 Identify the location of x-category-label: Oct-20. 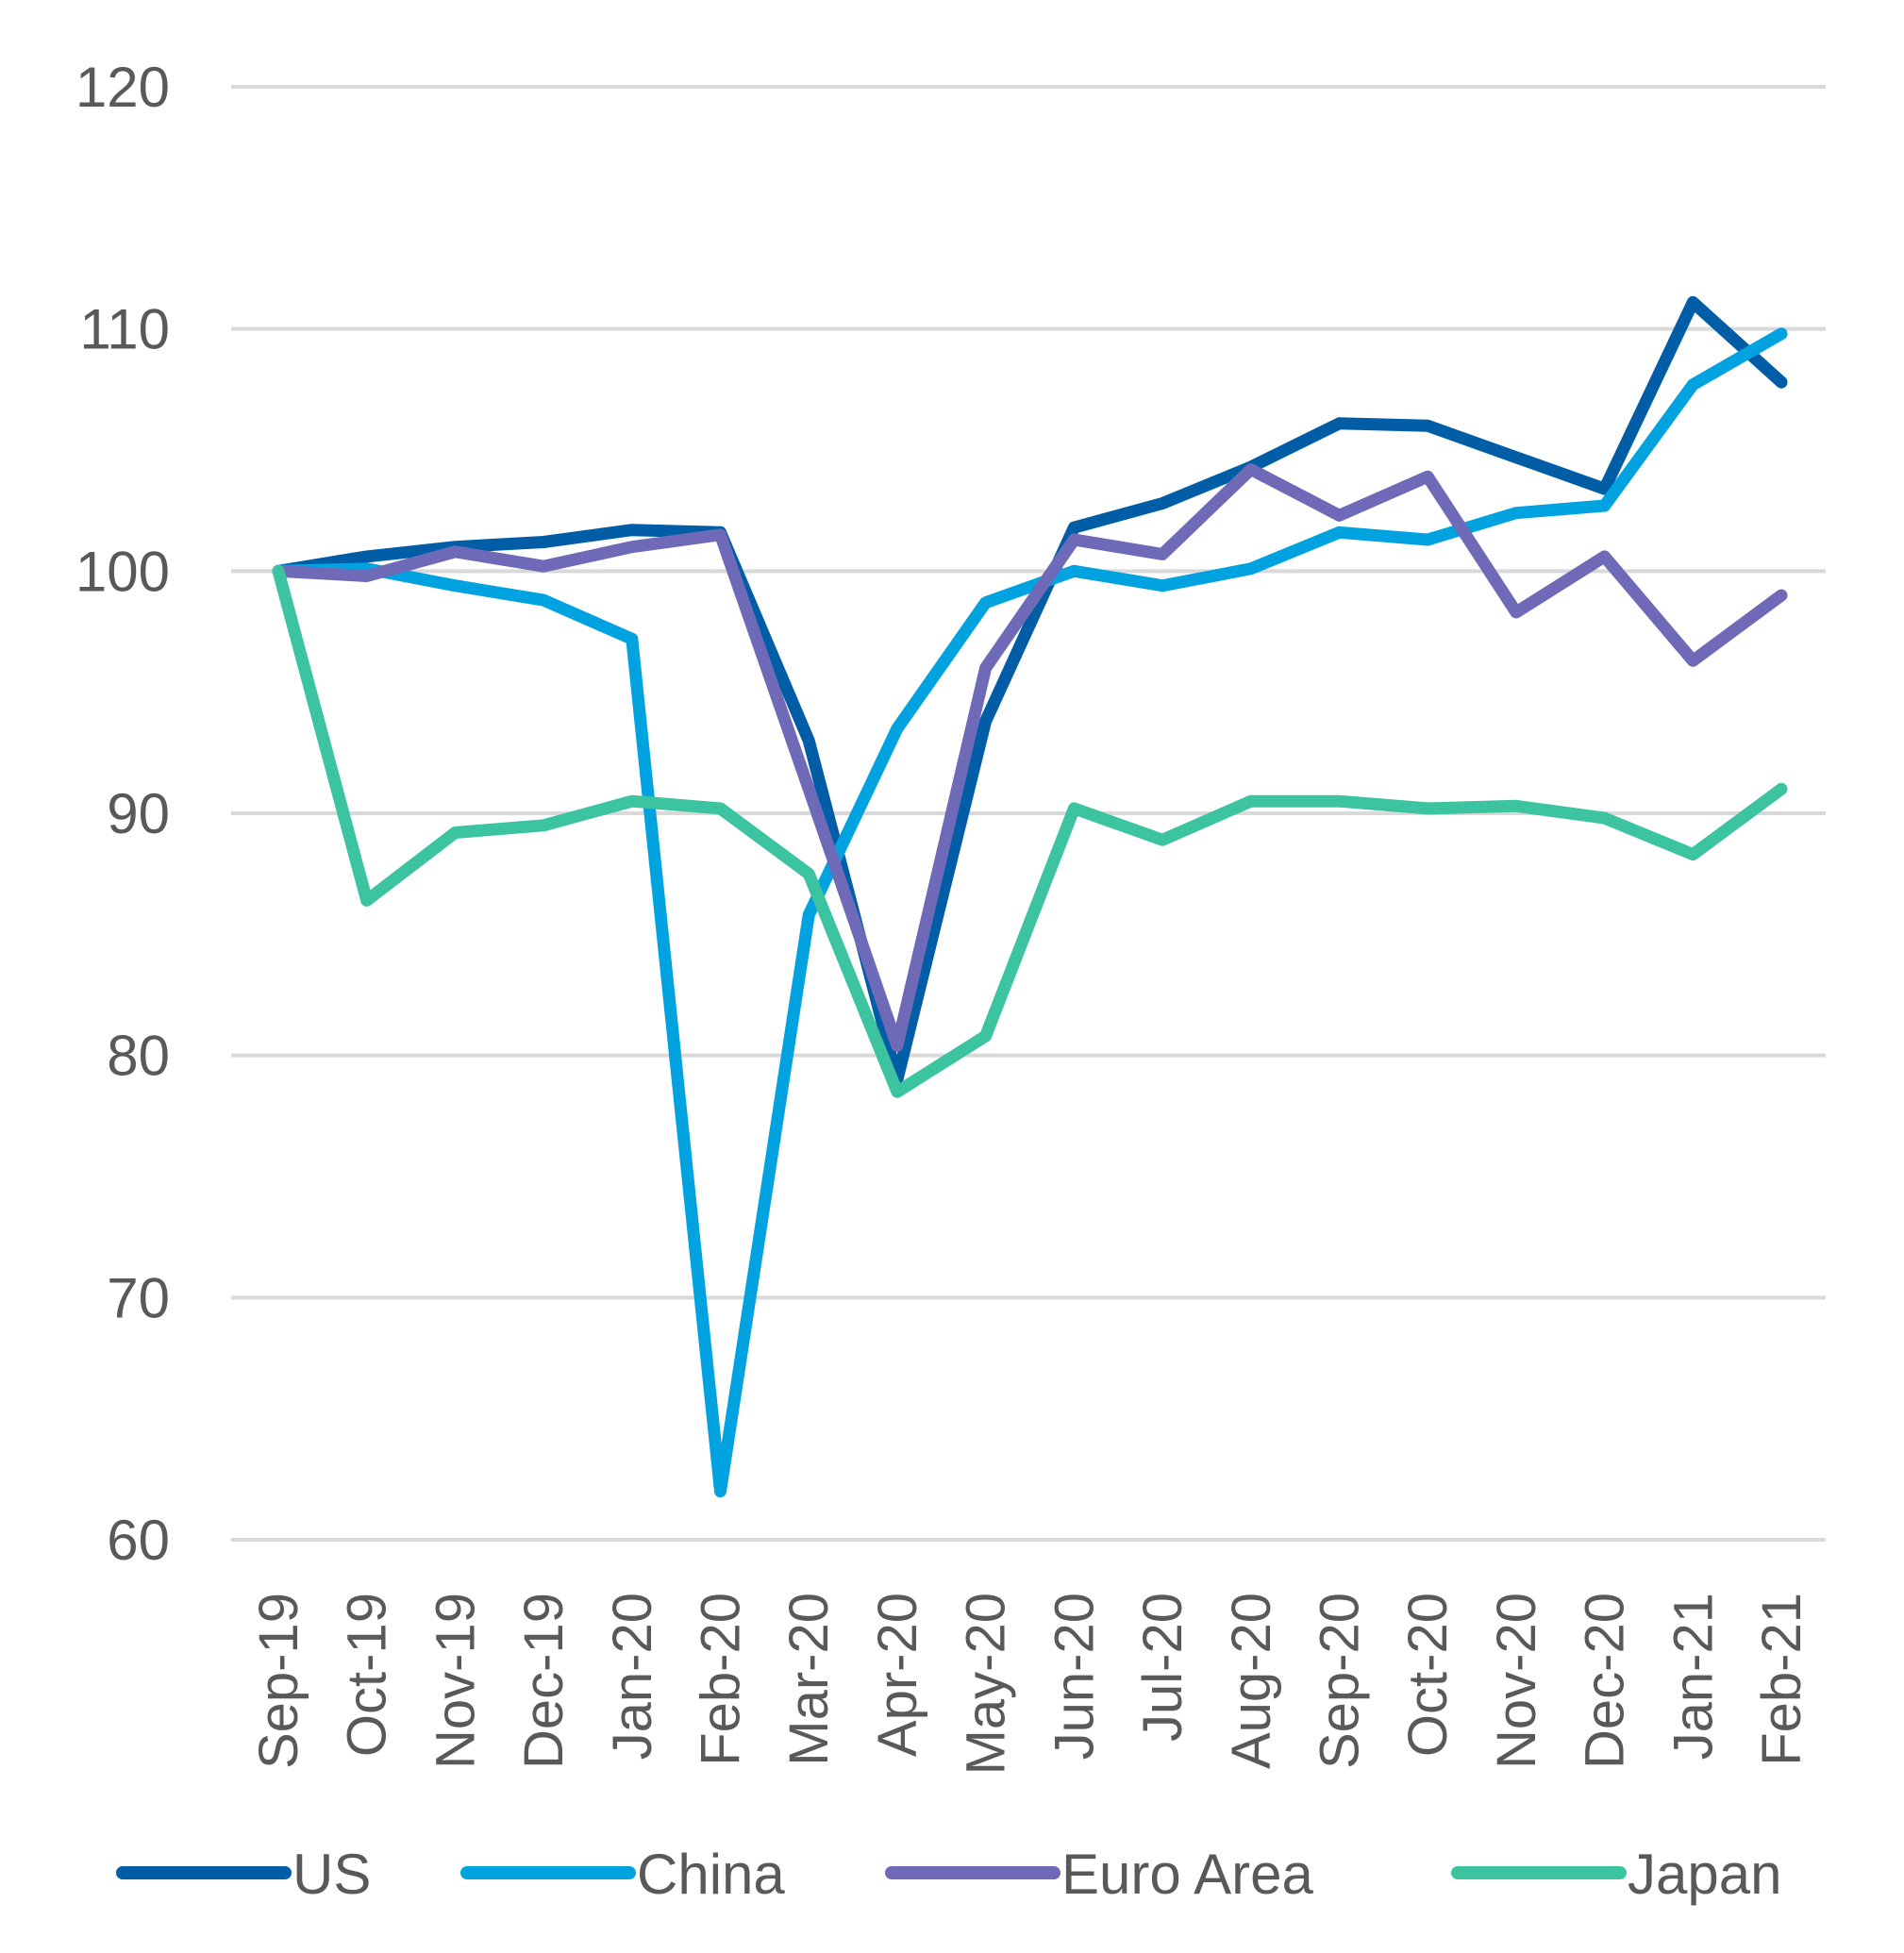
(1428, 1675).